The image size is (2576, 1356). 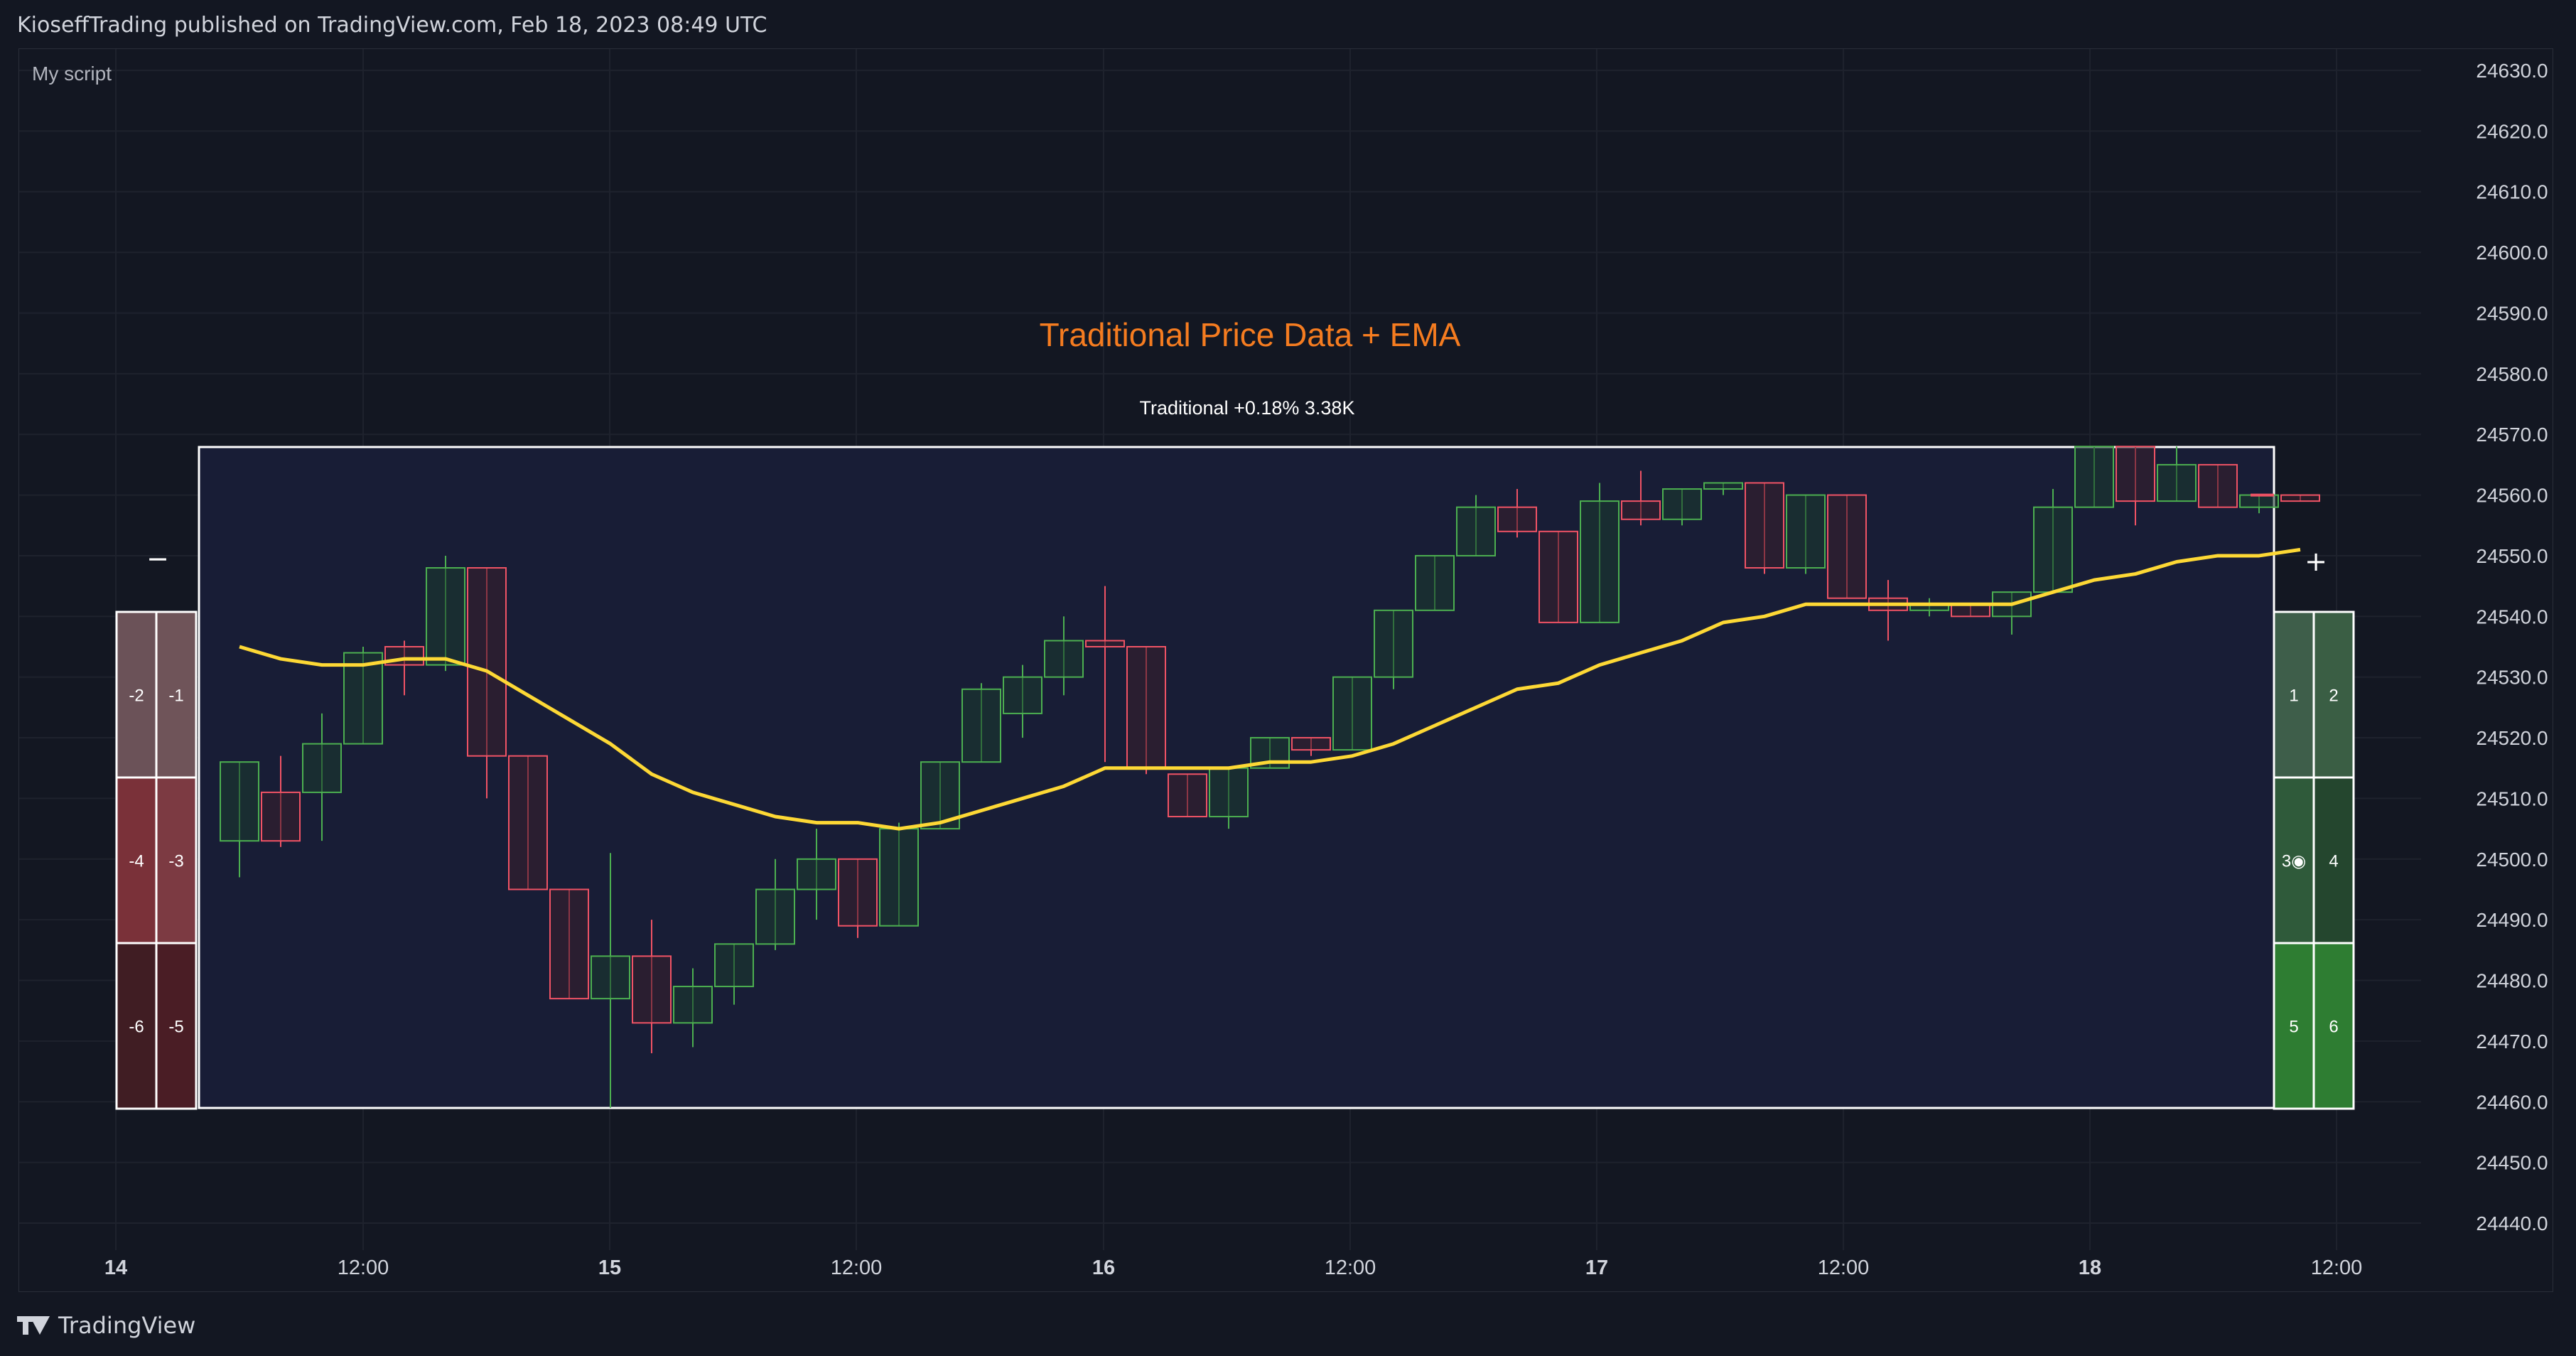 What do you see at coordinates (1288, 1324) in the screenshot?
I see `footer: TradingView` at bounding box center [1288, 1324].